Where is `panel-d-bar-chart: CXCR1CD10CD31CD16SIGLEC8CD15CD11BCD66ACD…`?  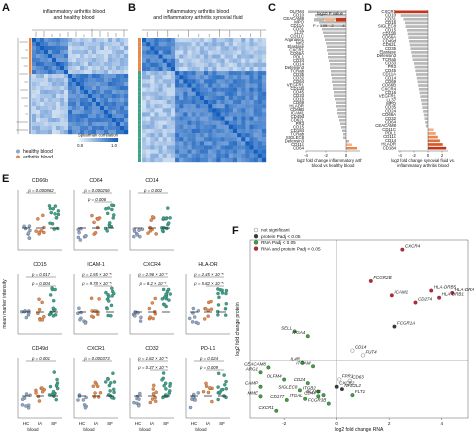
panel-d-bar-chart: CXCR1CD10CD31CD16SIGLEC8CD15CD11BCD66ACD… is located at coordinates (415, 88).